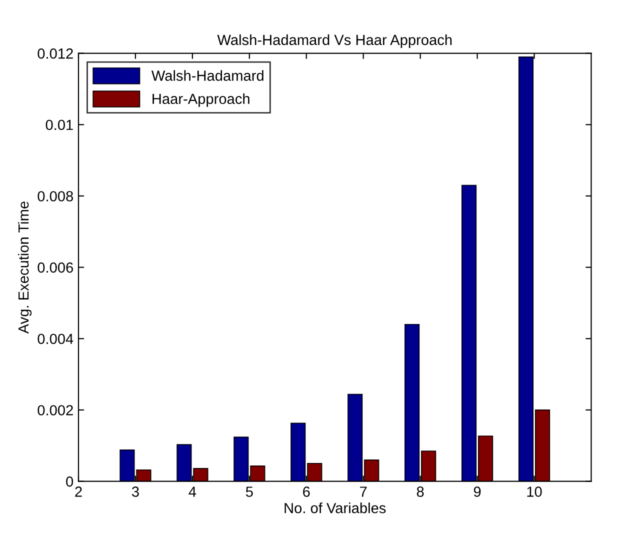 The height and width of the screenshot is (533, 633). What do you see at coordinates (55, 267) in the screenshot?
I see `y-tick-label: 0.006` at bounding box center [55, 267].